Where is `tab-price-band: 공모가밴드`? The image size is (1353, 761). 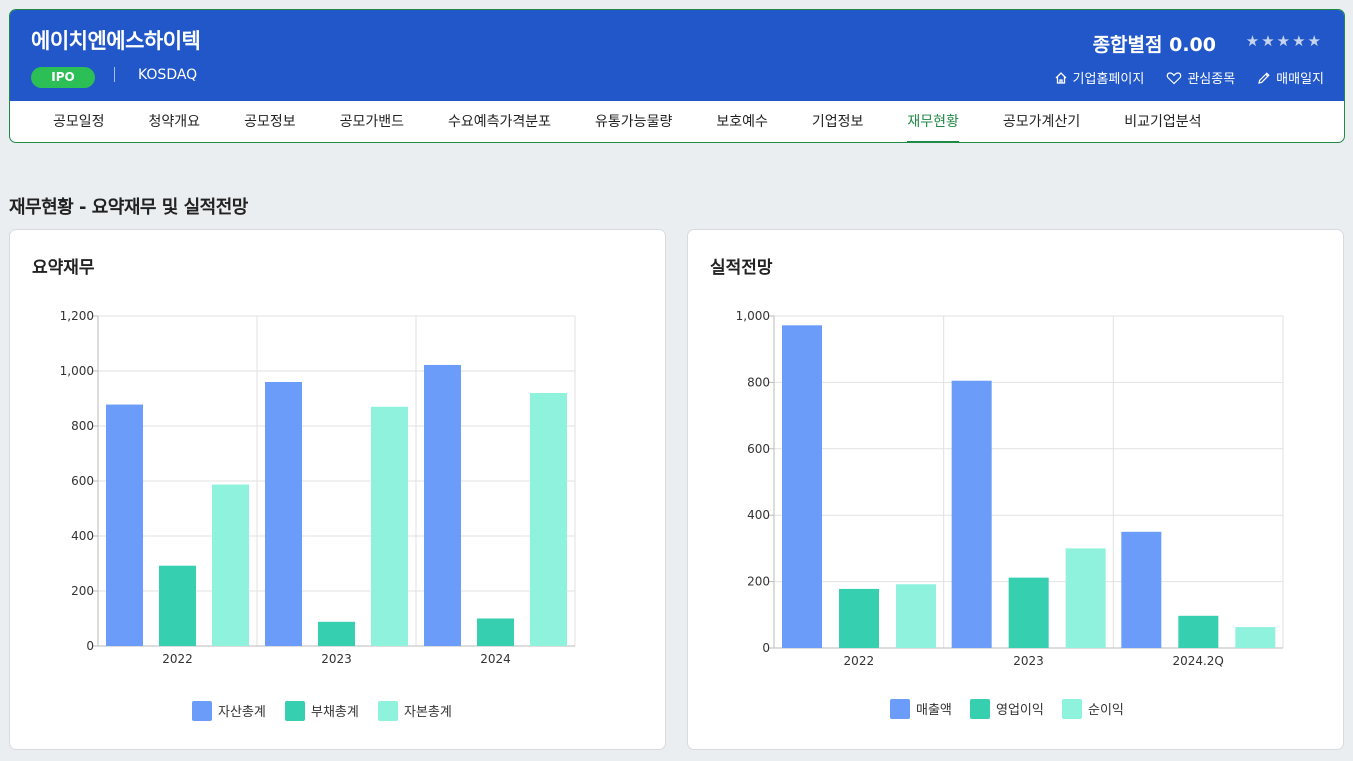
tab-price-band: 공모가밴드 is located at coordinates (371, 122).